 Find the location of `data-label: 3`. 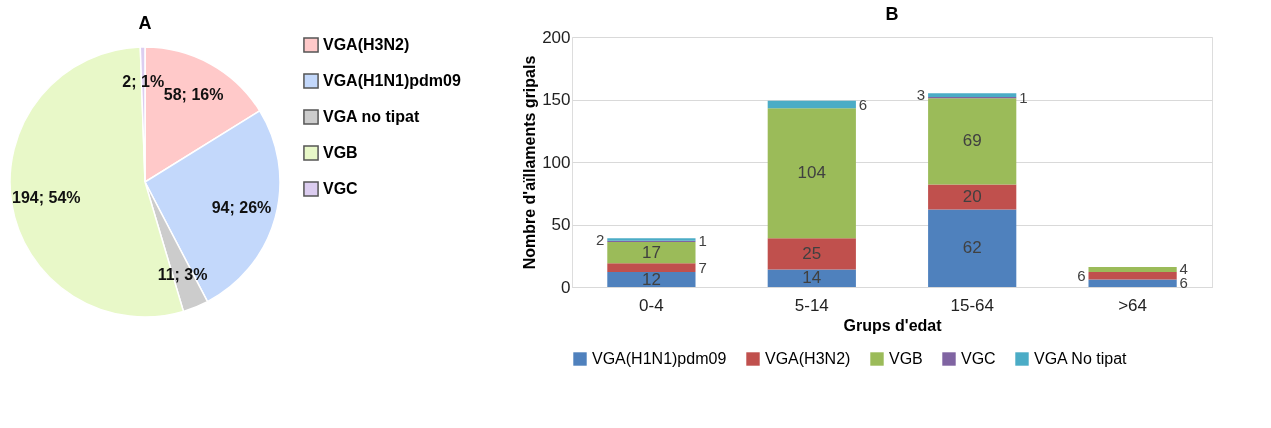

data-label: 3 is located at coordinates (921, 95).